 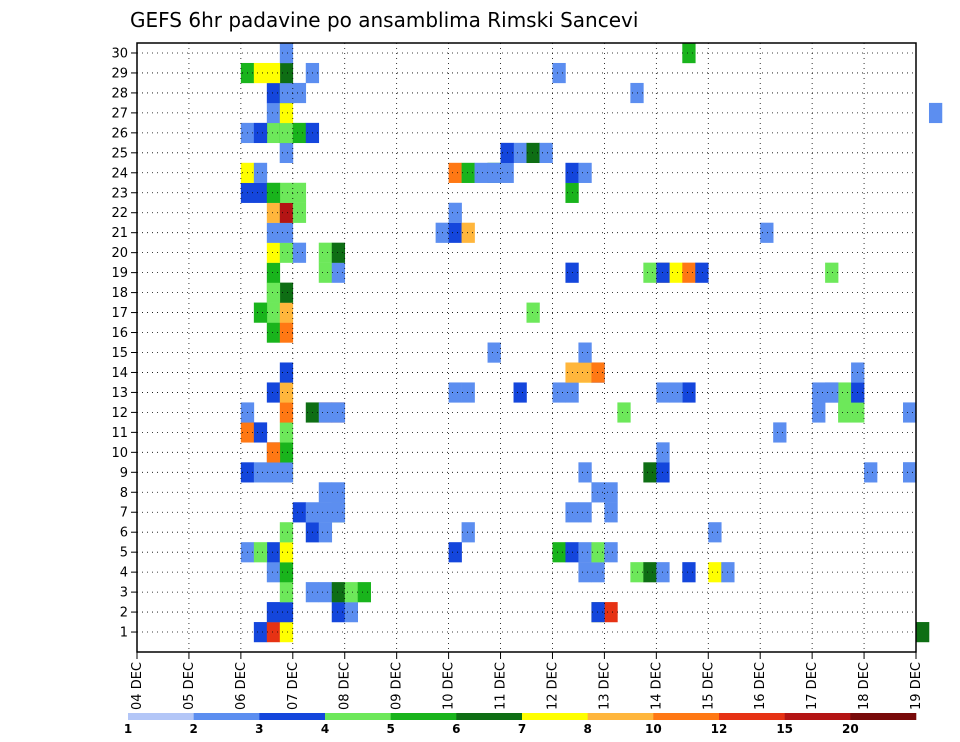 What do you see at coordinates (293, 686) in the screenshot?
I see `x-tick-label: 07 DEC` at bounding box center [293, 686].